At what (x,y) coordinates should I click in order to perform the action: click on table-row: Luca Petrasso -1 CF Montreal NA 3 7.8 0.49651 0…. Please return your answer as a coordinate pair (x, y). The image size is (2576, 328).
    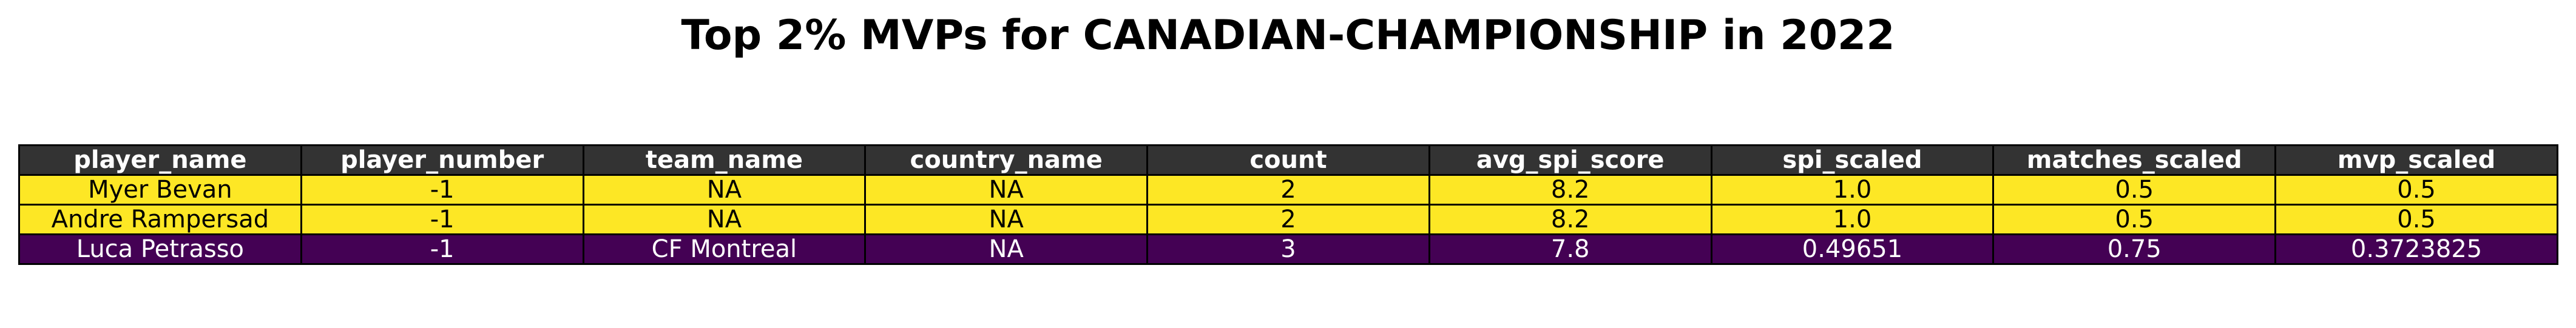
    Looking at the image, I should click on (1288, 249).